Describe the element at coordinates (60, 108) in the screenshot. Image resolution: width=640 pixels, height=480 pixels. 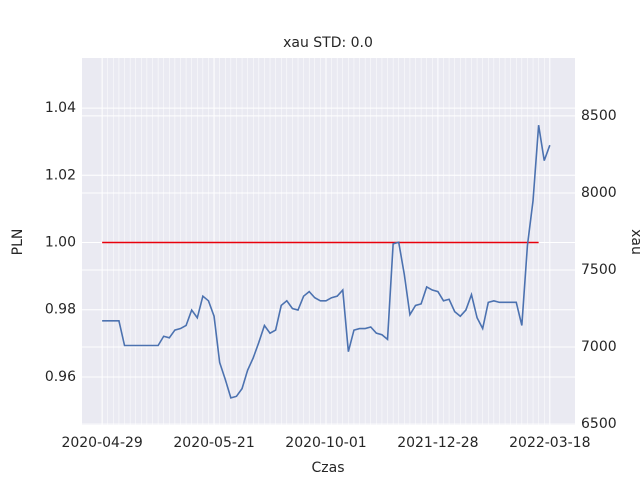
I see `y-tick-label: 1.04` at that location.